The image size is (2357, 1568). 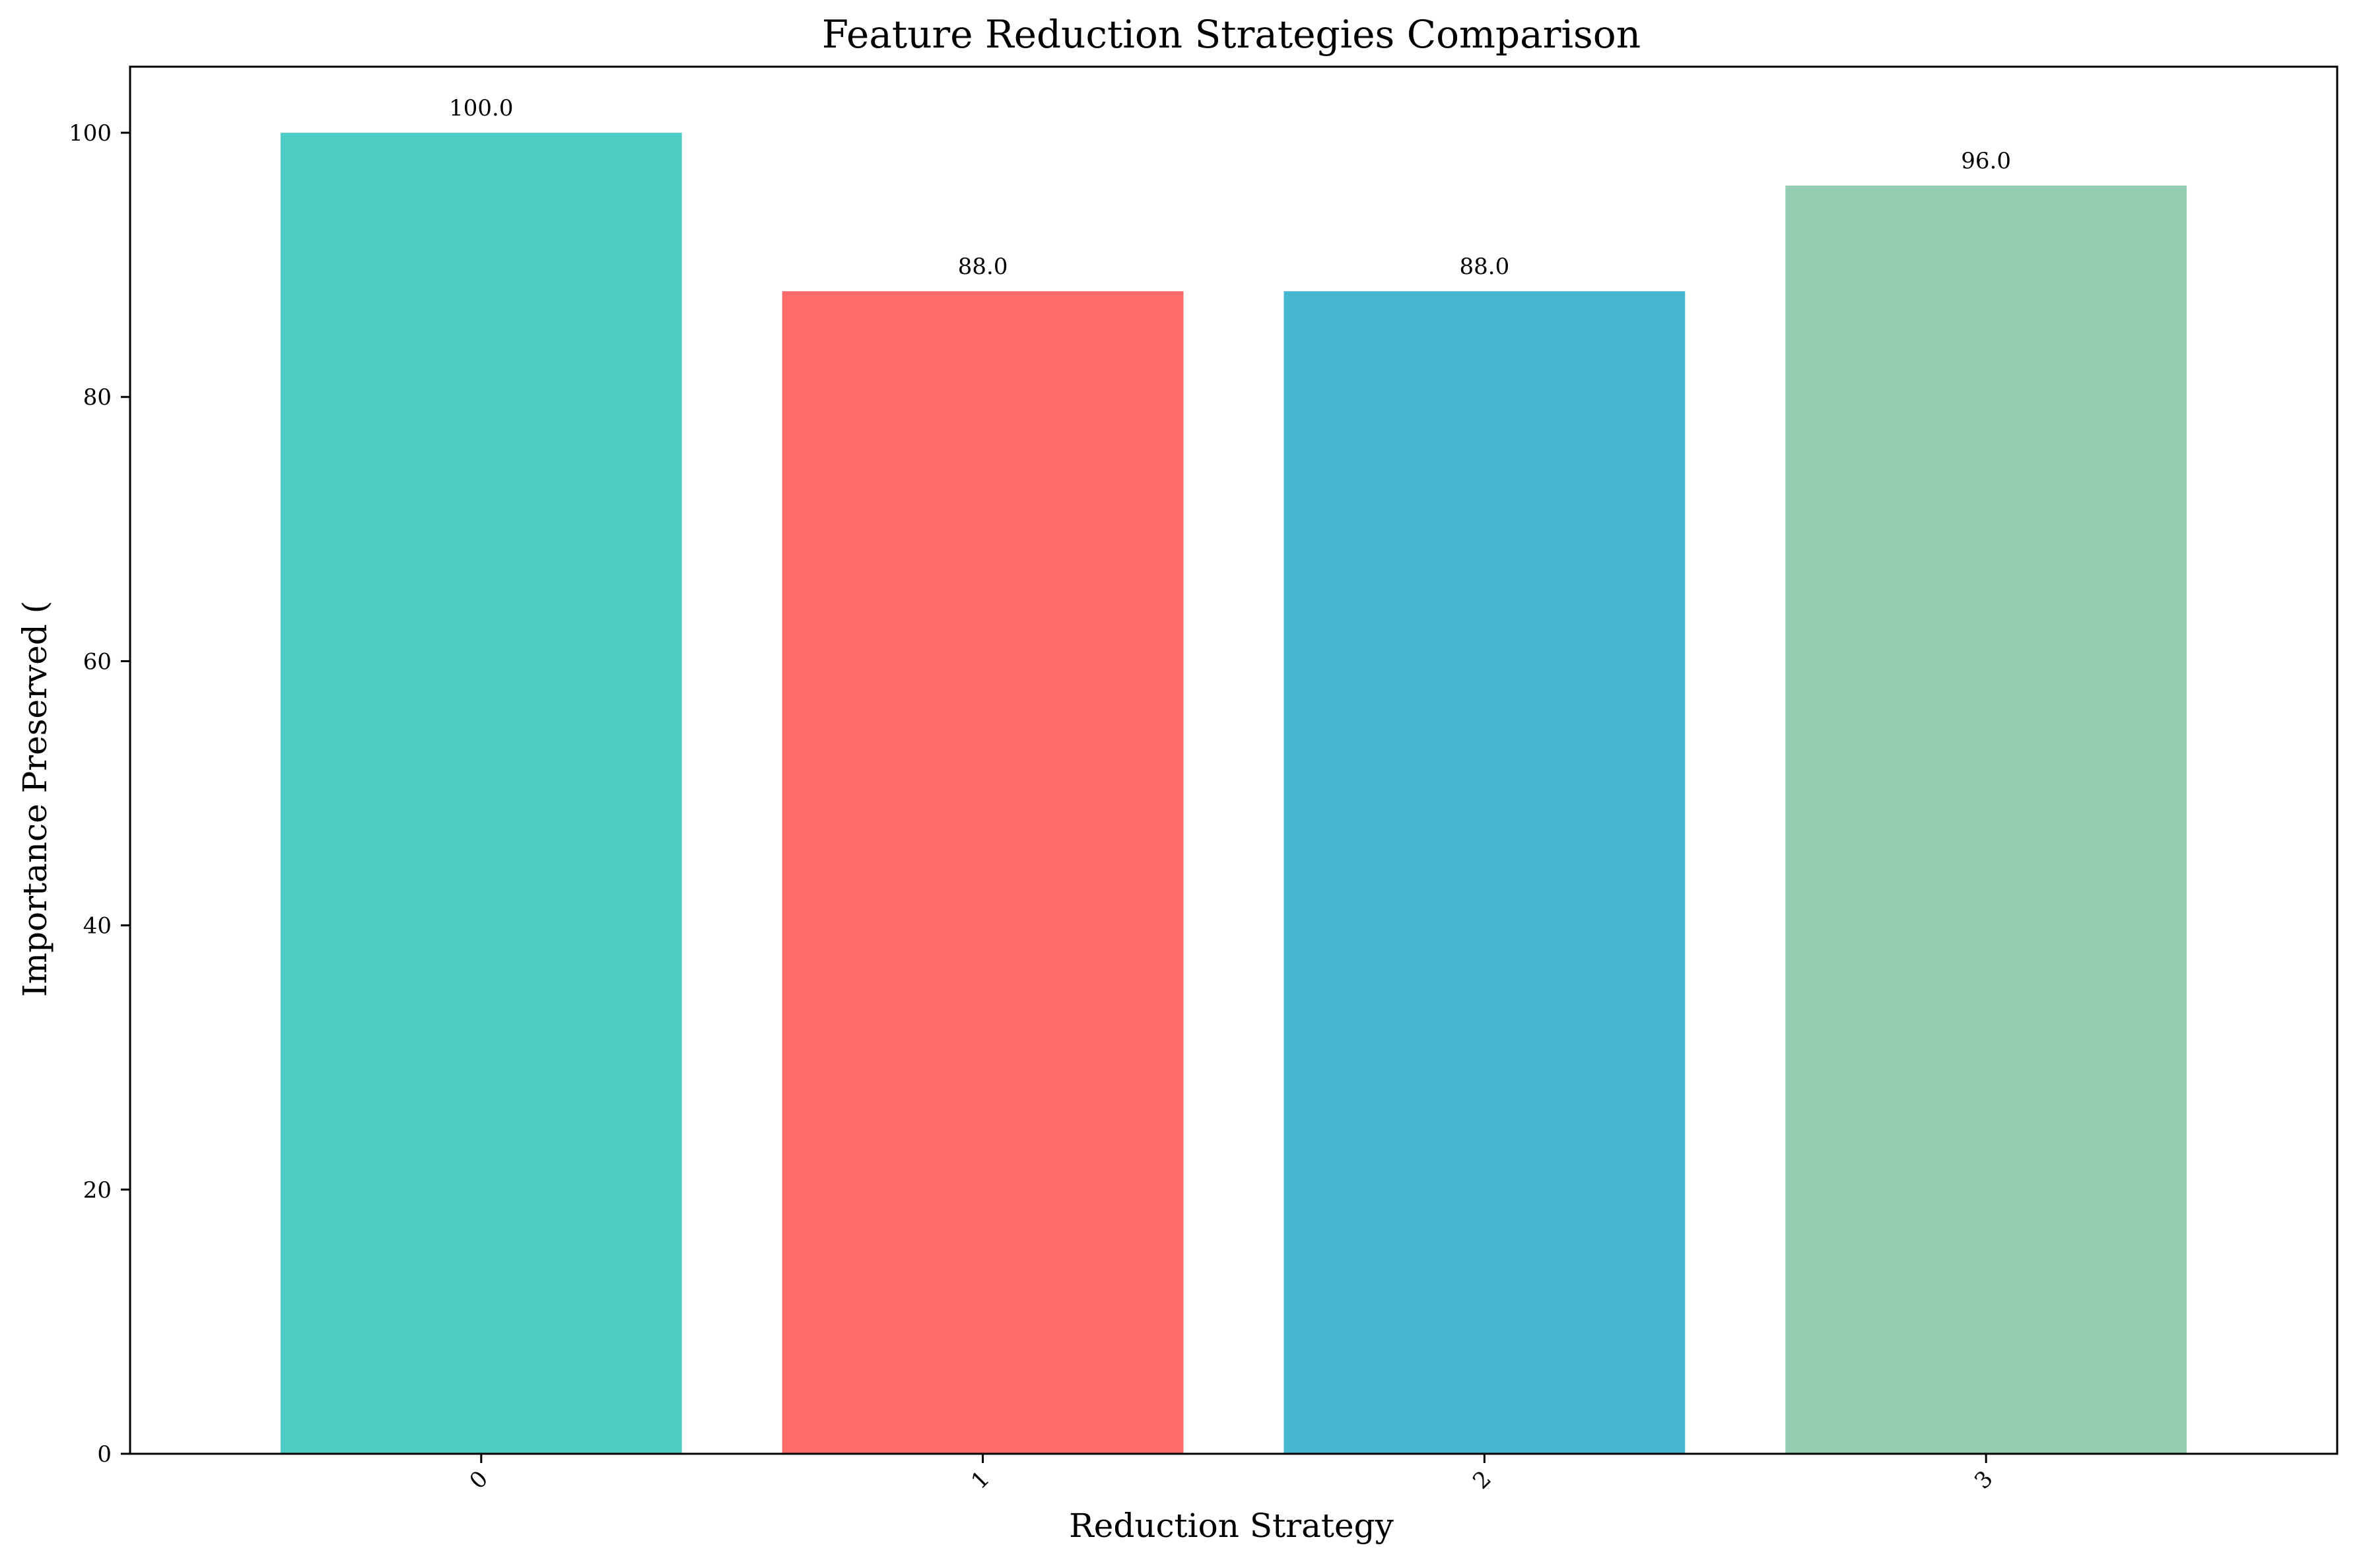 I want to click on chart-title: Feature Reduction Strategies Comparison, so click(x=1231, y=34).